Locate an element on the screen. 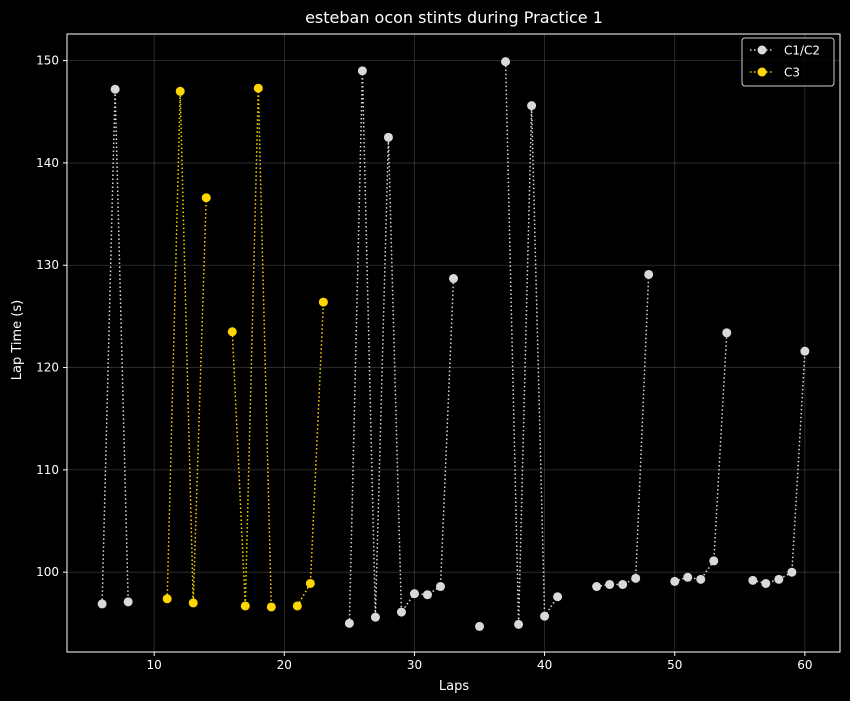  y-tick-label: 110 is located at coordinates (47, 470).